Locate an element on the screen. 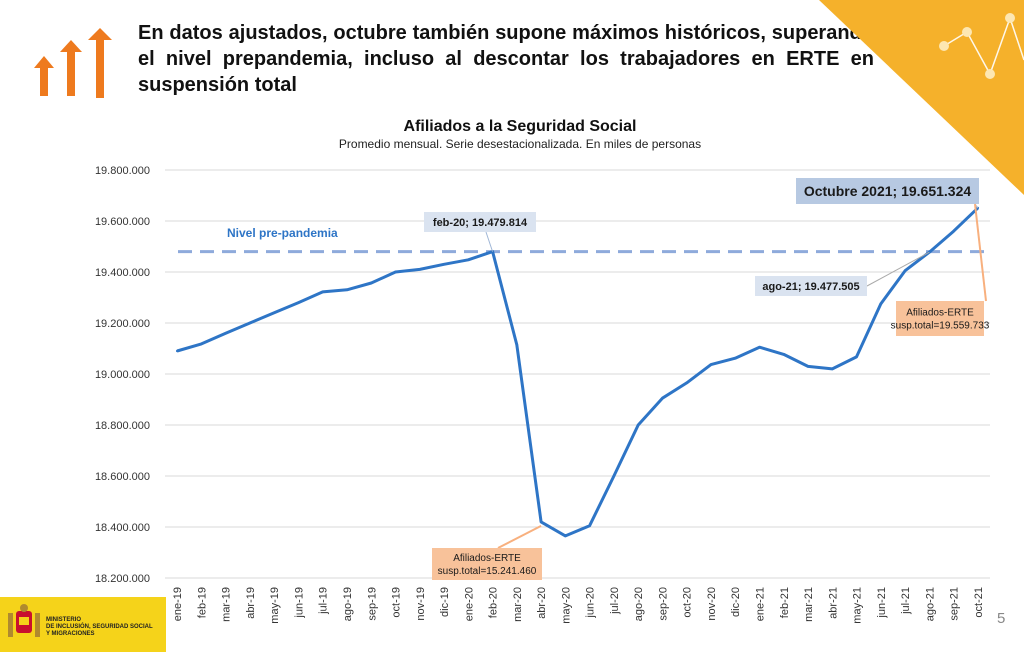 The image size is (1024, 652). x-tick-label: jun-20 is located at coordinates (591, 603).